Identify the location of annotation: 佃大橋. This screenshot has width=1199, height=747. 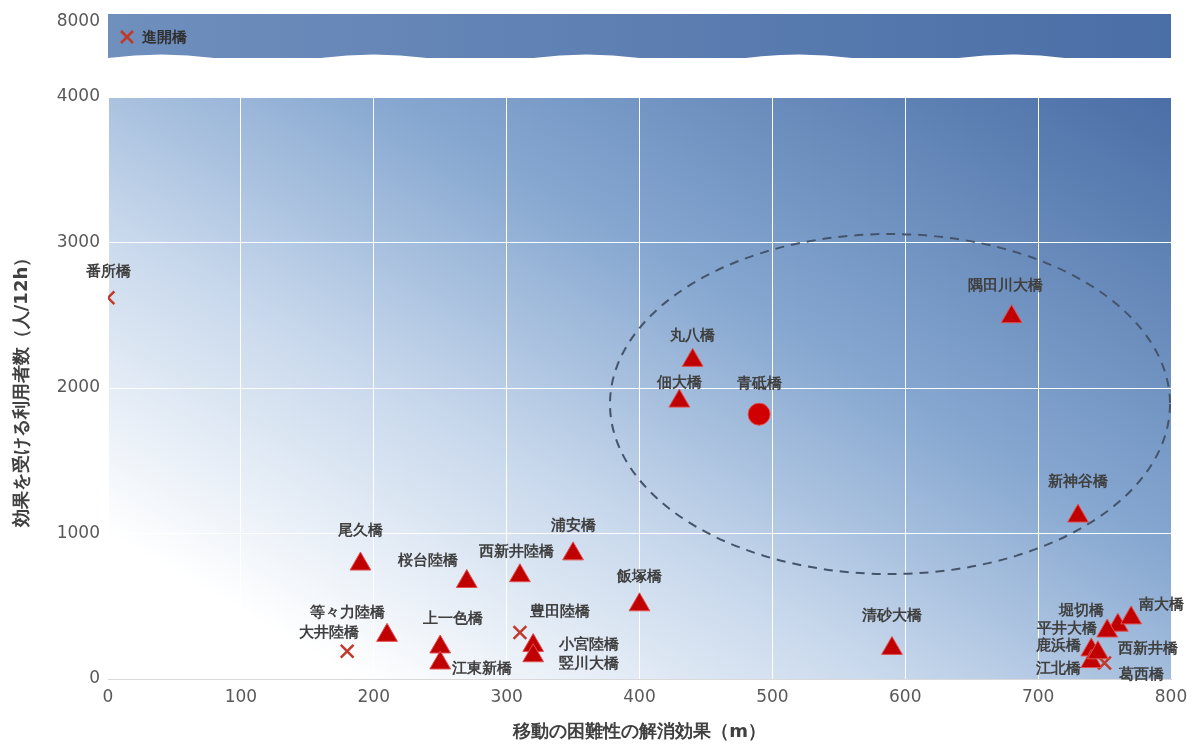
(679, 381).